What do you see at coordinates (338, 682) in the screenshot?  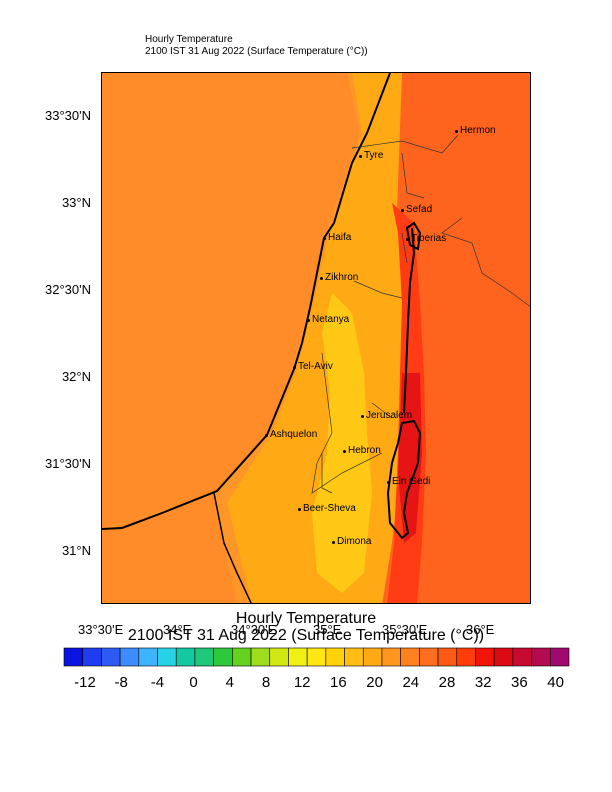 I see `colorbar-tick-label: 16` at bounding box center [338, 682].